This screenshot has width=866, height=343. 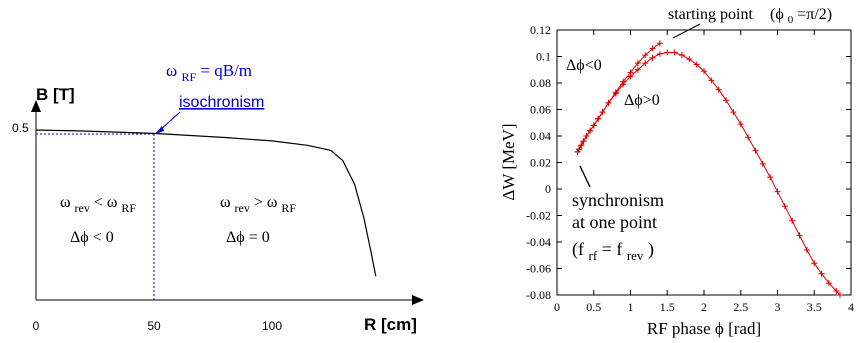 What do you see at coordinates (667, 307) in the screenshot?
I see `right-x-tick-label: 1.5` at bounding box center [667, 307].